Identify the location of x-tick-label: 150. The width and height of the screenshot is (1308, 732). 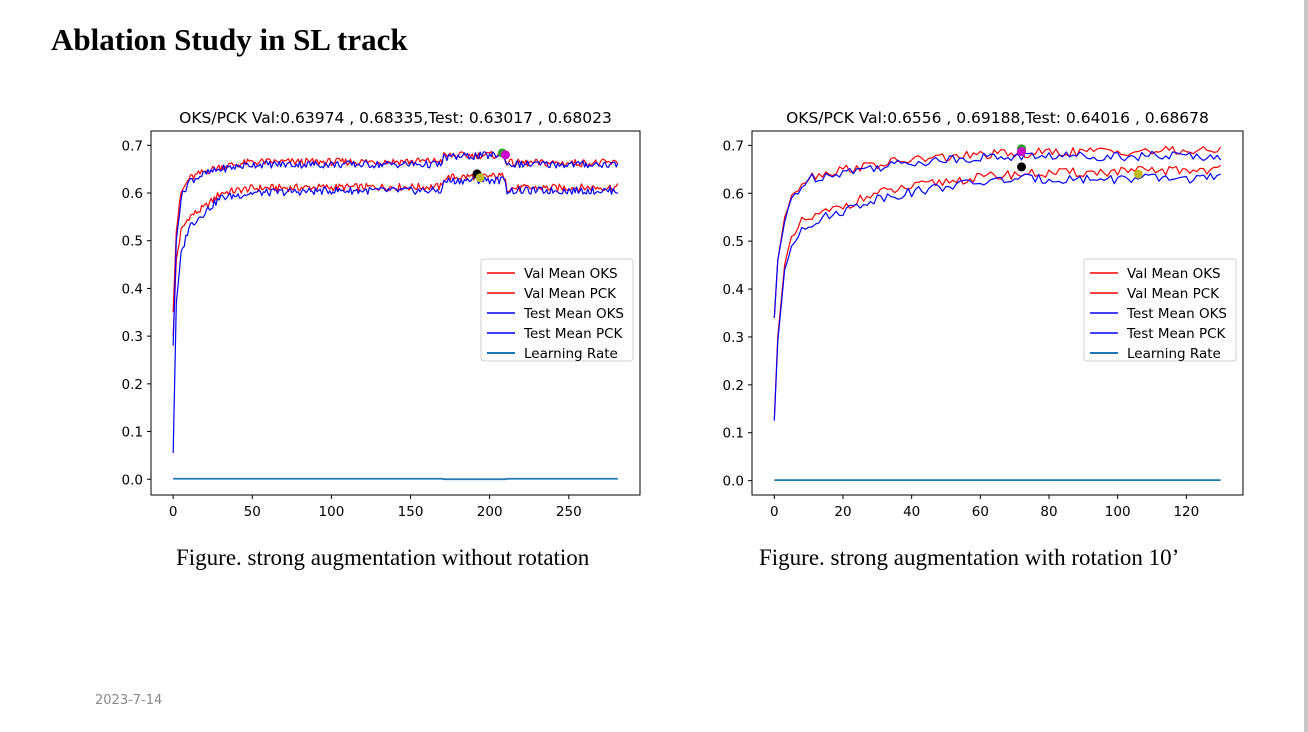
(411, 512).